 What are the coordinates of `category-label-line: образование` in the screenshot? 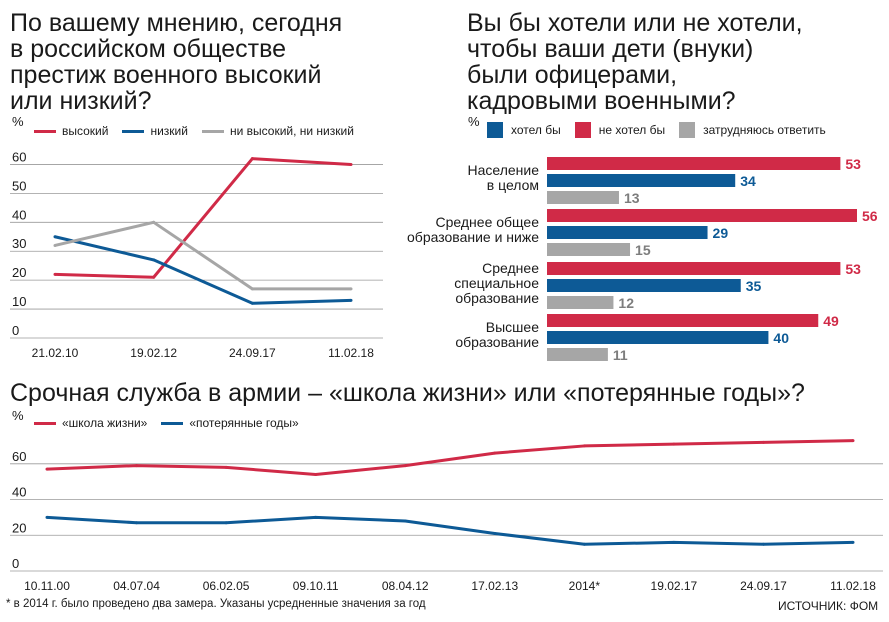 It's located at (497, 297).